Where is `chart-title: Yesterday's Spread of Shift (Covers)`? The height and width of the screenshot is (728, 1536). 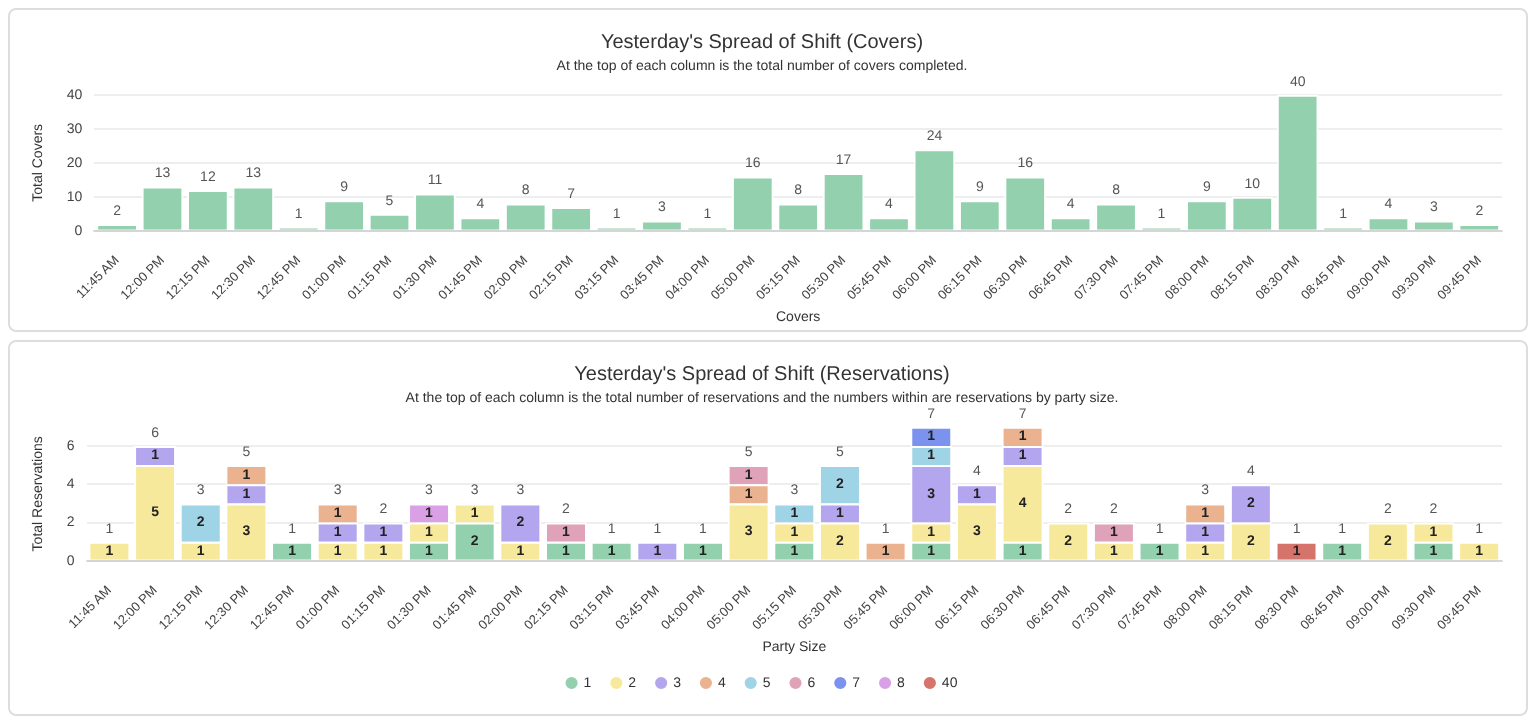 chart-title: Yesterday's Spread of Shift (Covers) is located at coordinates (762, 42).